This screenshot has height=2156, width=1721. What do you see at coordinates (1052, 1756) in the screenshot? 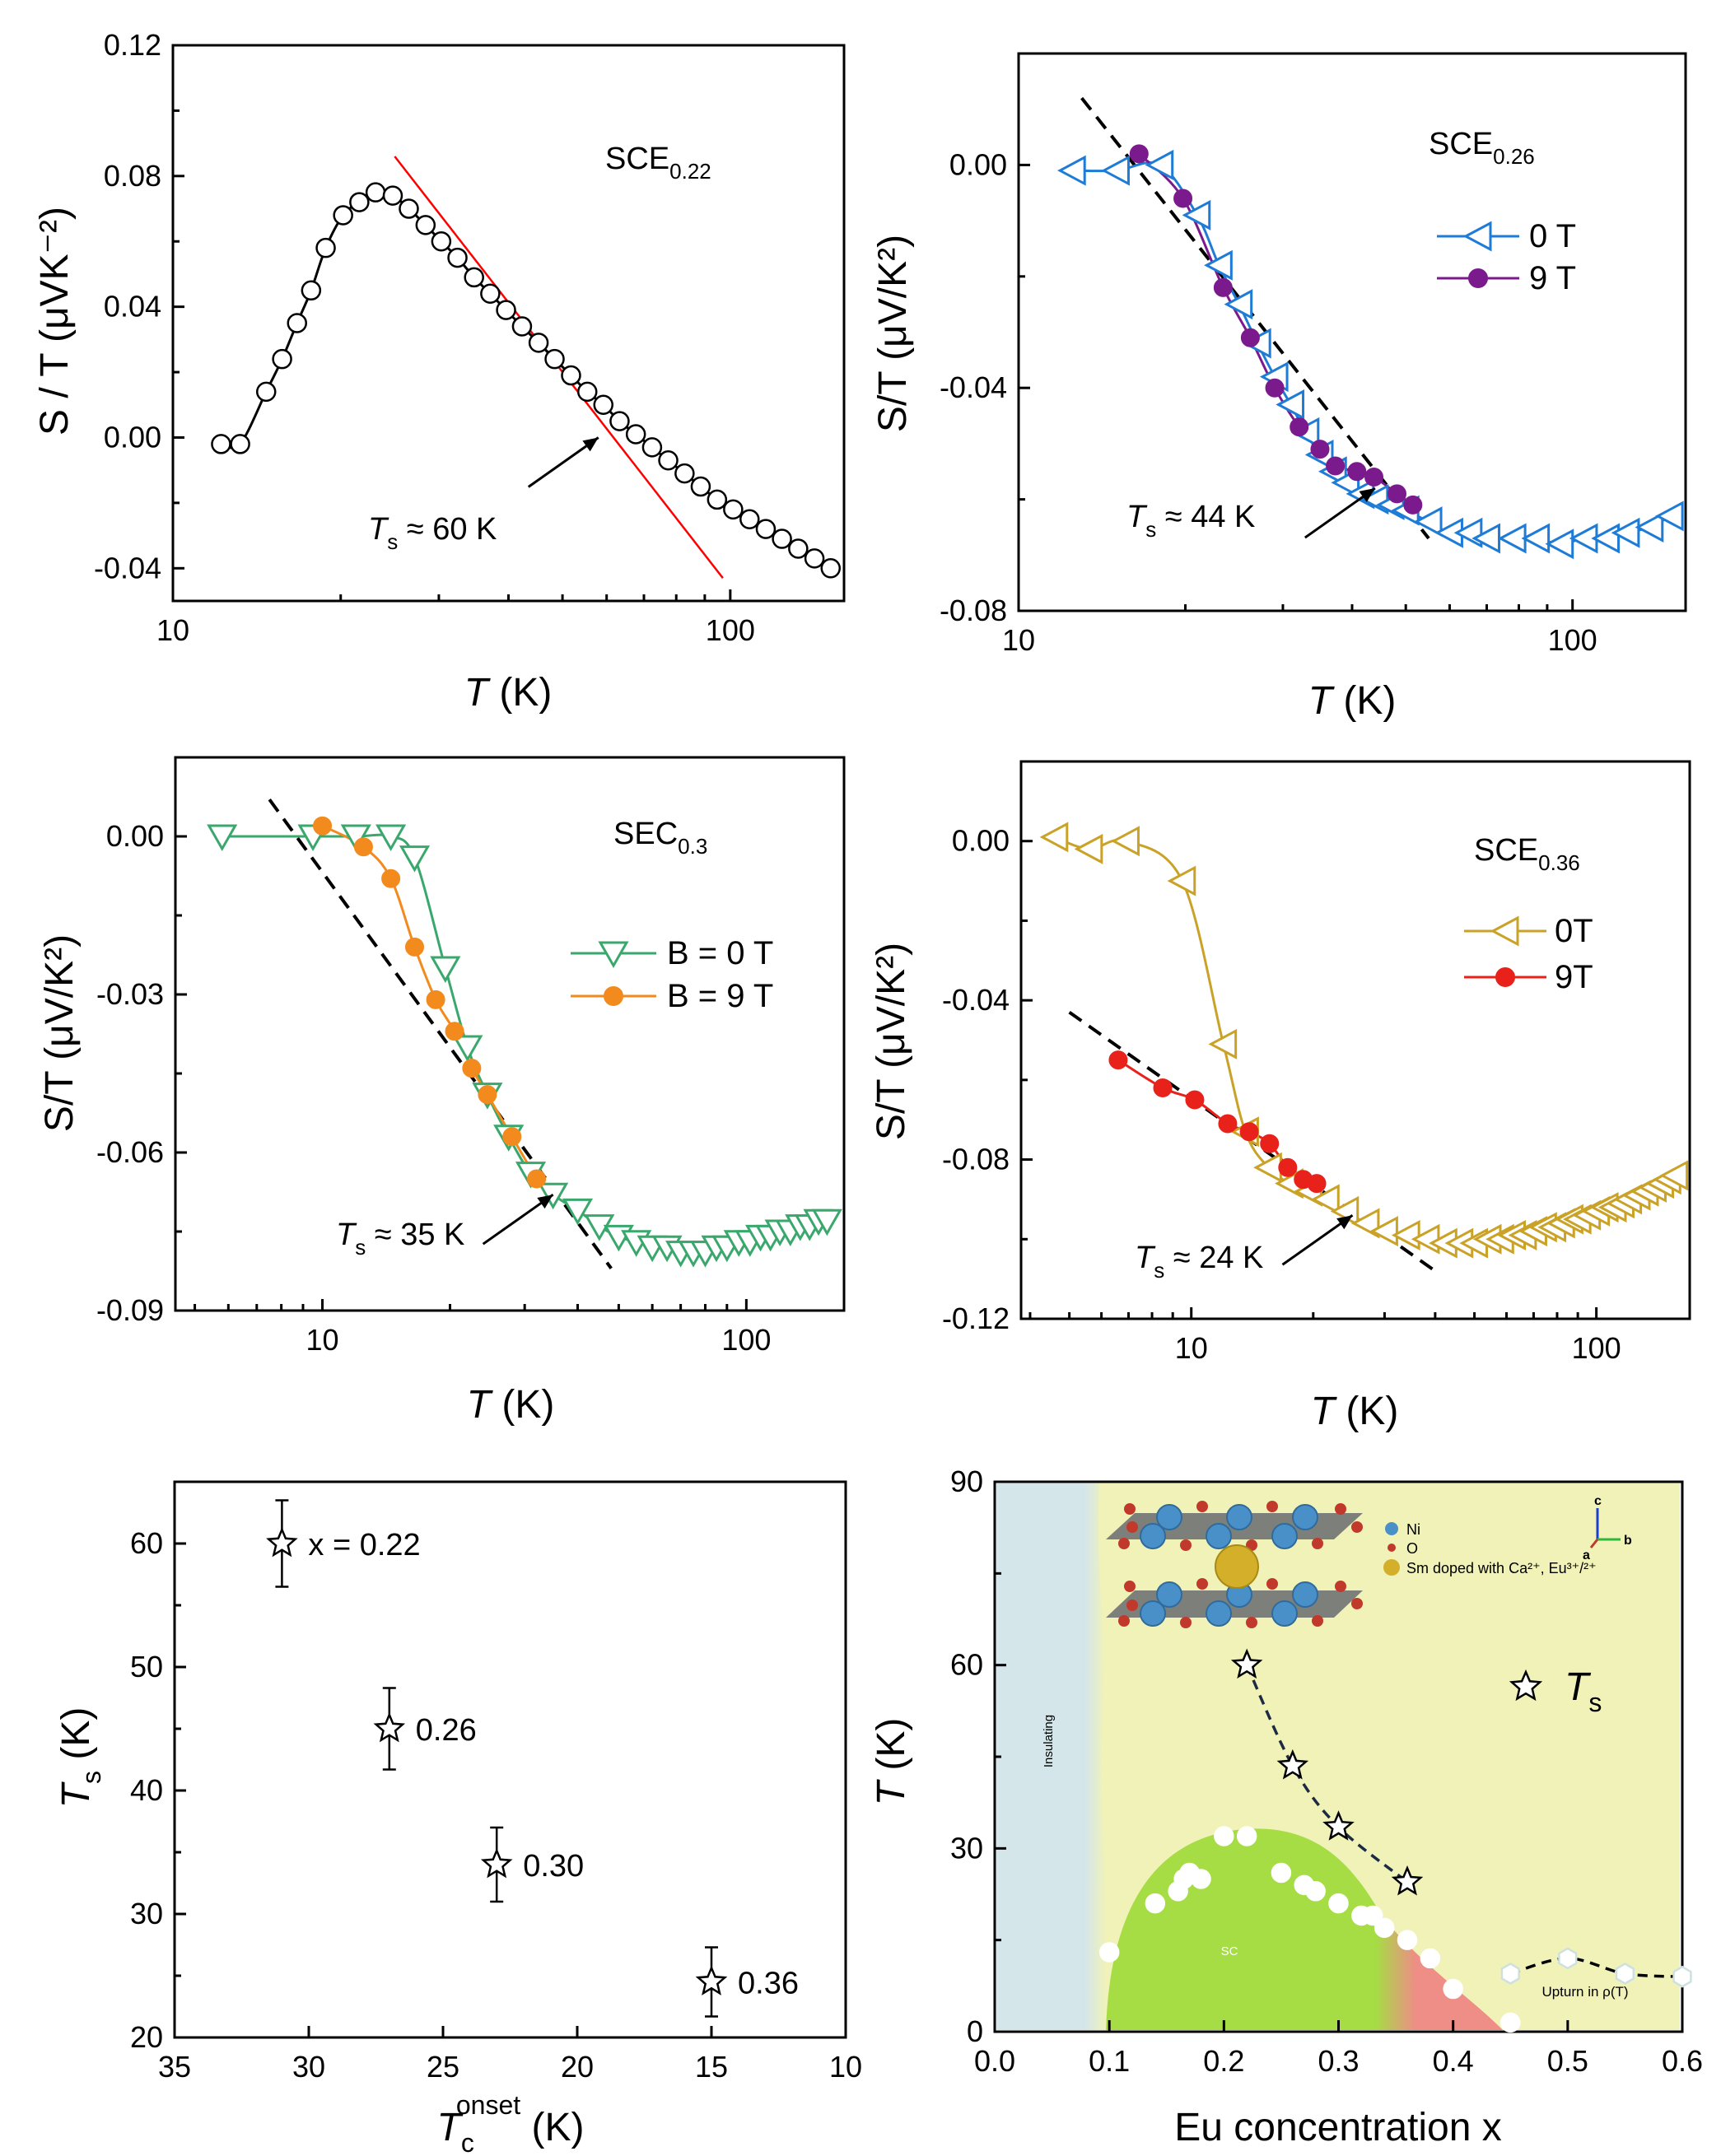
I see `region-insulating` at bounding box center [1052, 1756].